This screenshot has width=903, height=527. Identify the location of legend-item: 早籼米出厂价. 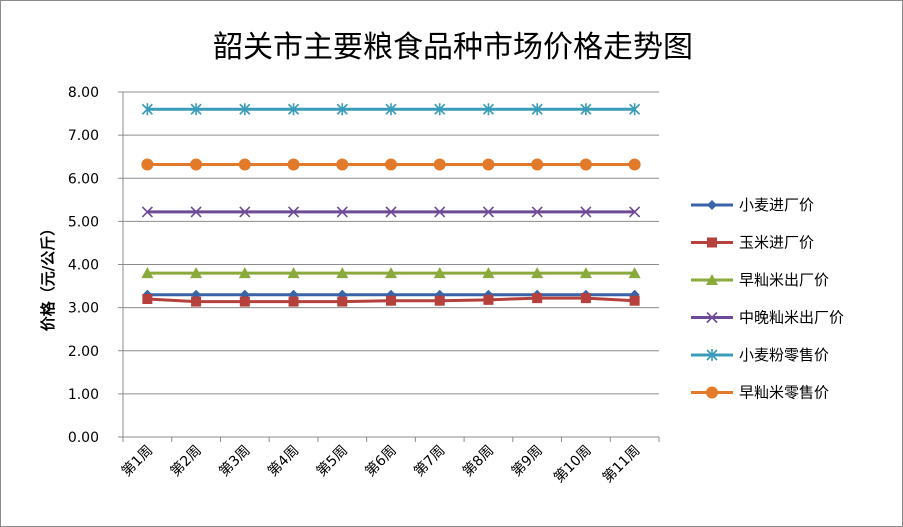
(760, 280).